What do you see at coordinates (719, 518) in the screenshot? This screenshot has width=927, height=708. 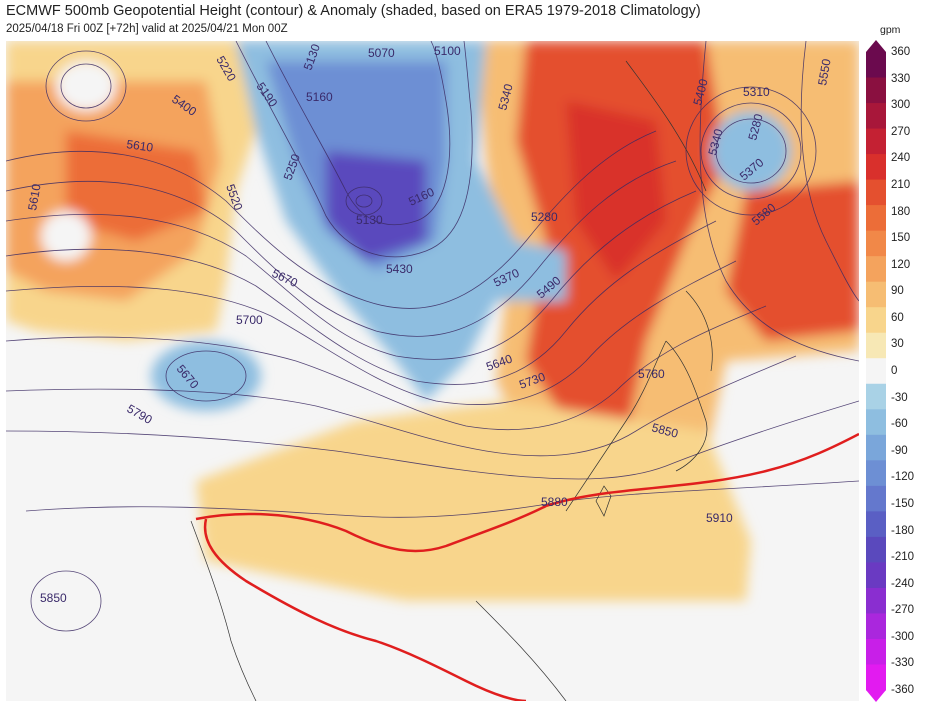 I see `contour-label: 5910` at bounding box center [719, 518].